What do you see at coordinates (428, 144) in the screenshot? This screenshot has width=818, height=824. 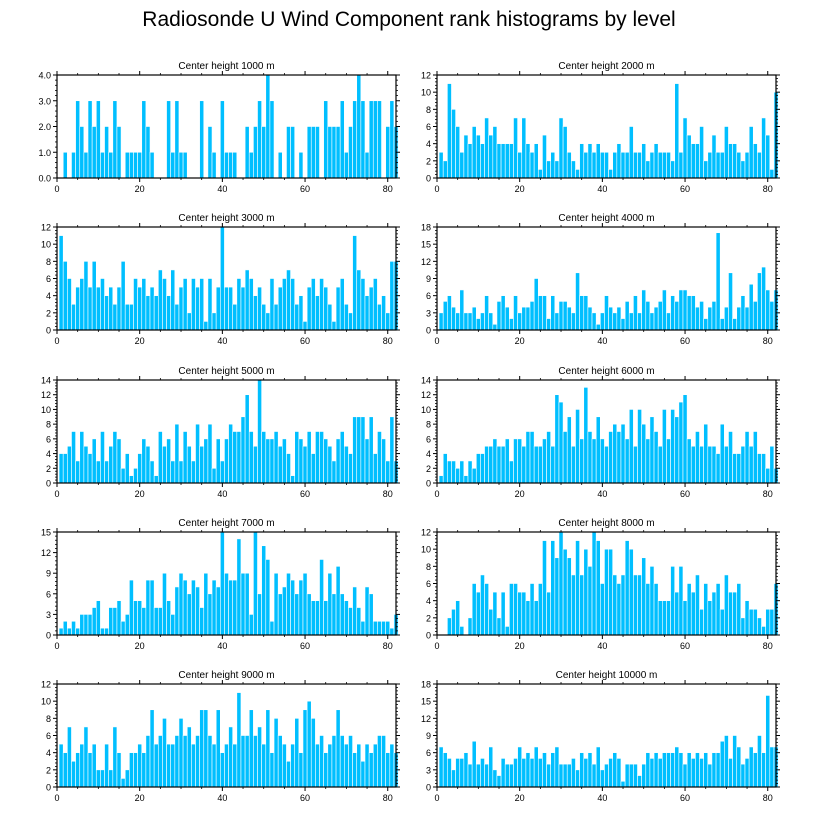 I see `y-tick-label: 4` at bounding box center [428, 144].